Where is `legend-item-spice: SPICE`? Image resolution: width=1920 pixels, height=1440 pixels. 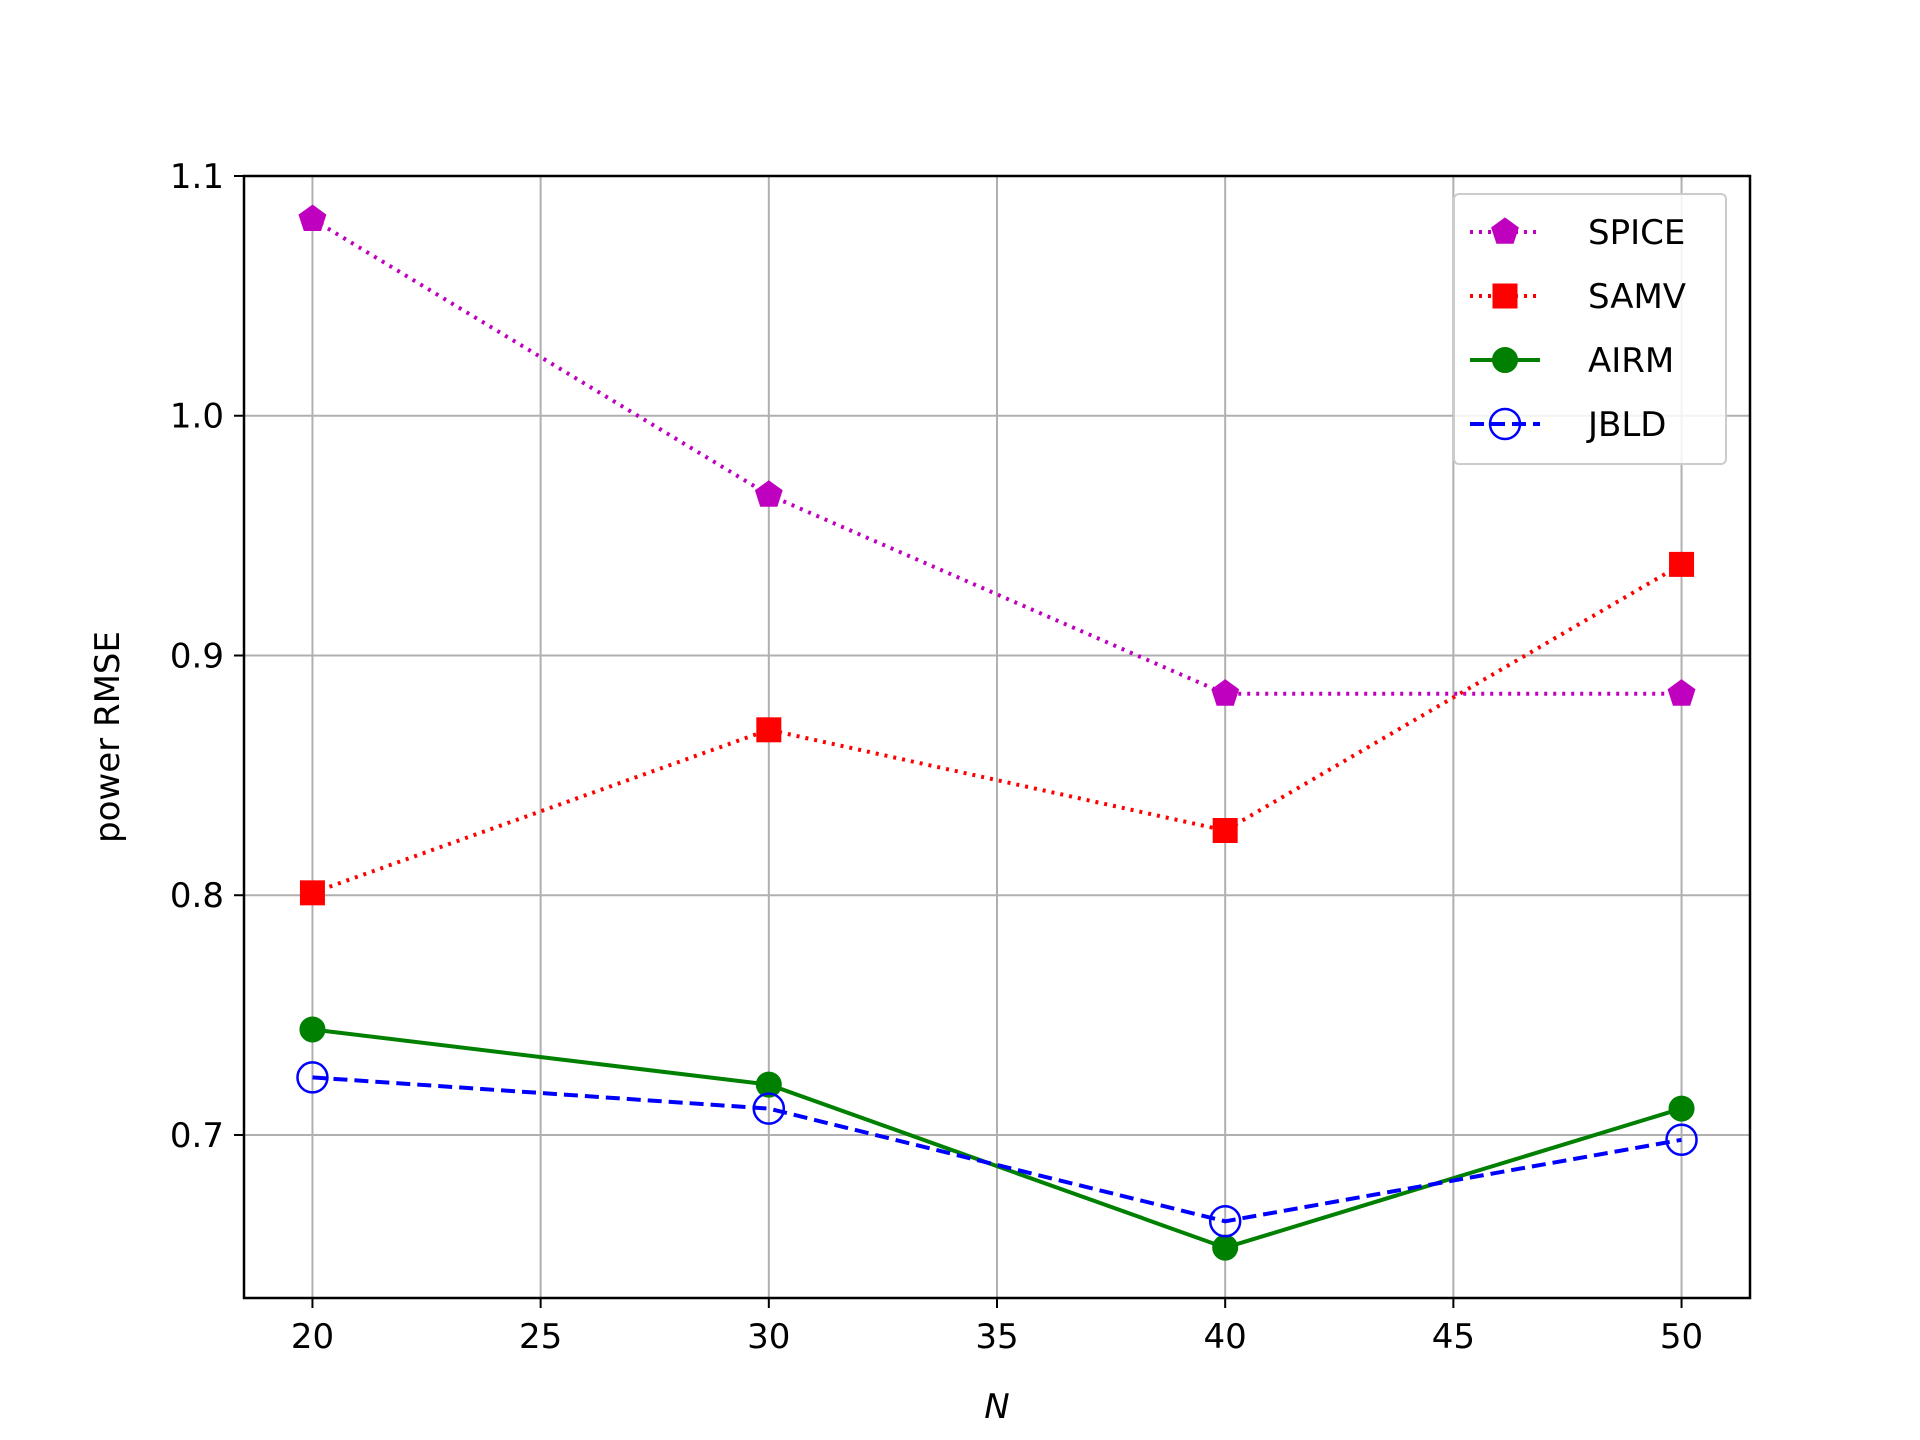 legend-item-spice: SPICE is located at coordinates (1577, 233).